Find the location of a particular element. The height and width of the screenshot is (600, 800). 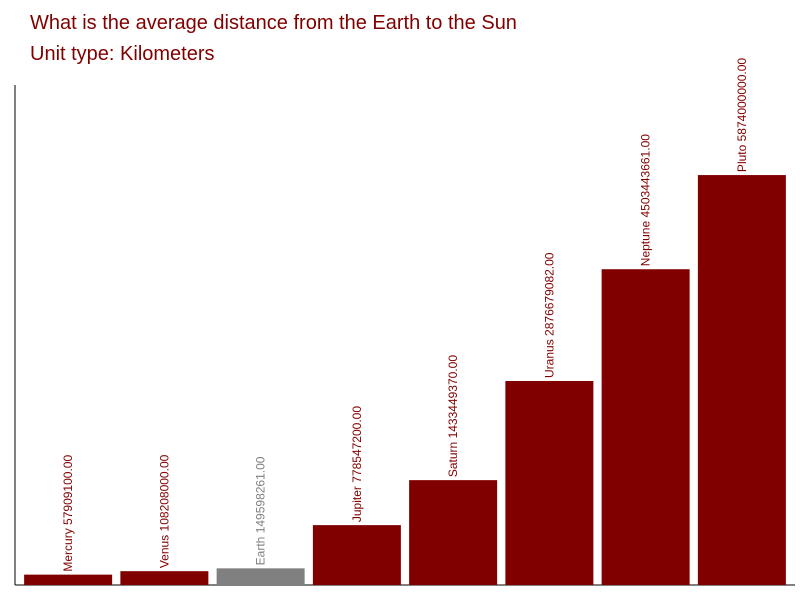

chart-subtitle: Unit type: Kilometers is located at coordinates (122, 54).